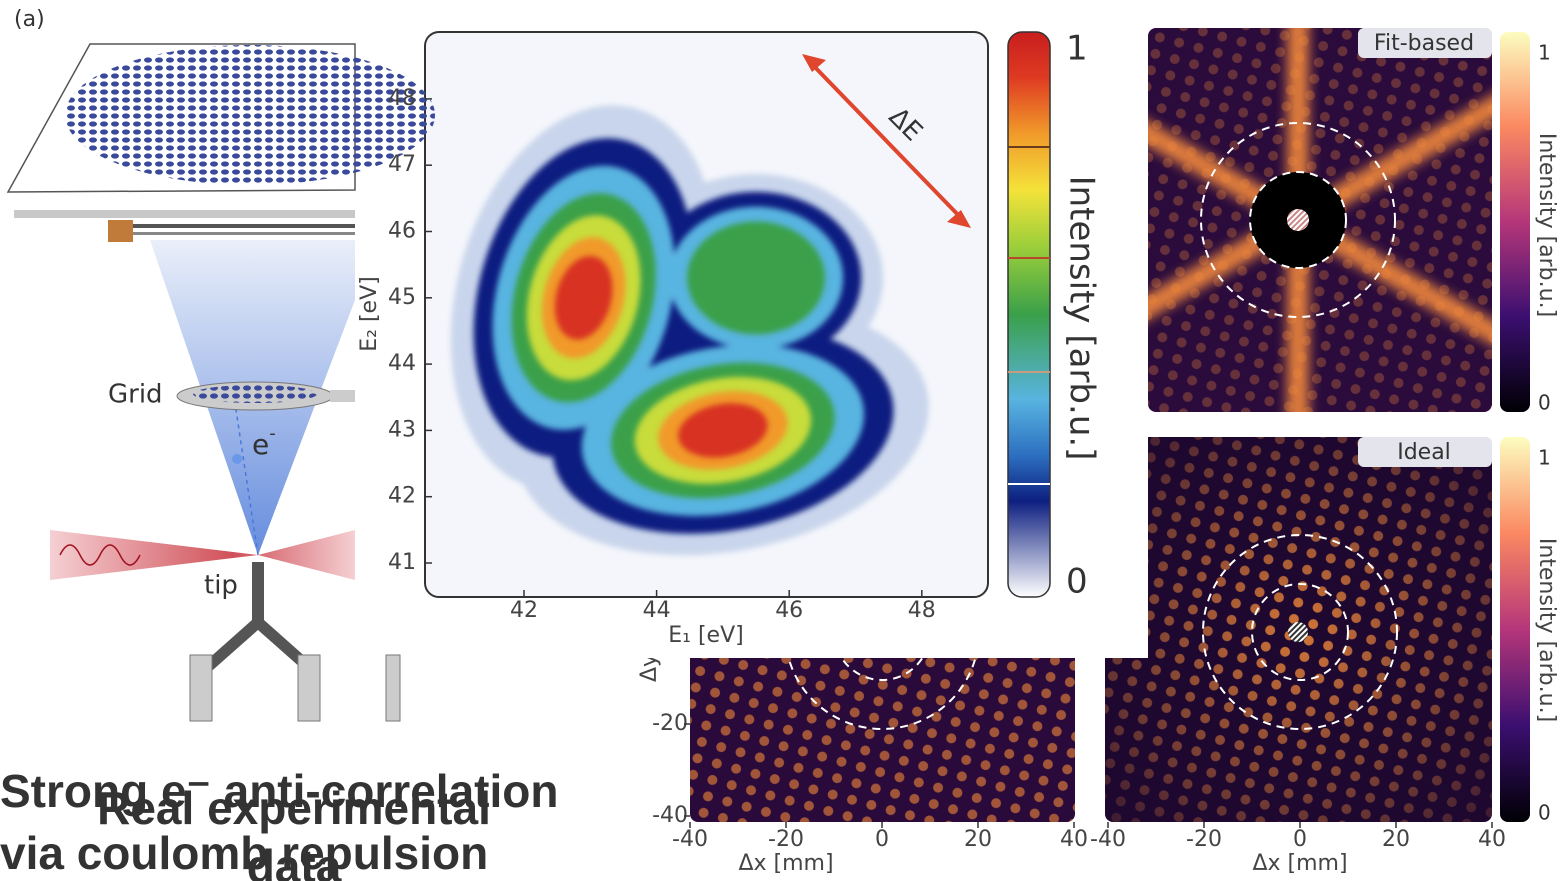 The width and height of the screenshot is (1564, 881). I want to click on y-axis-label: E₂ [eV], so click(369, 313).